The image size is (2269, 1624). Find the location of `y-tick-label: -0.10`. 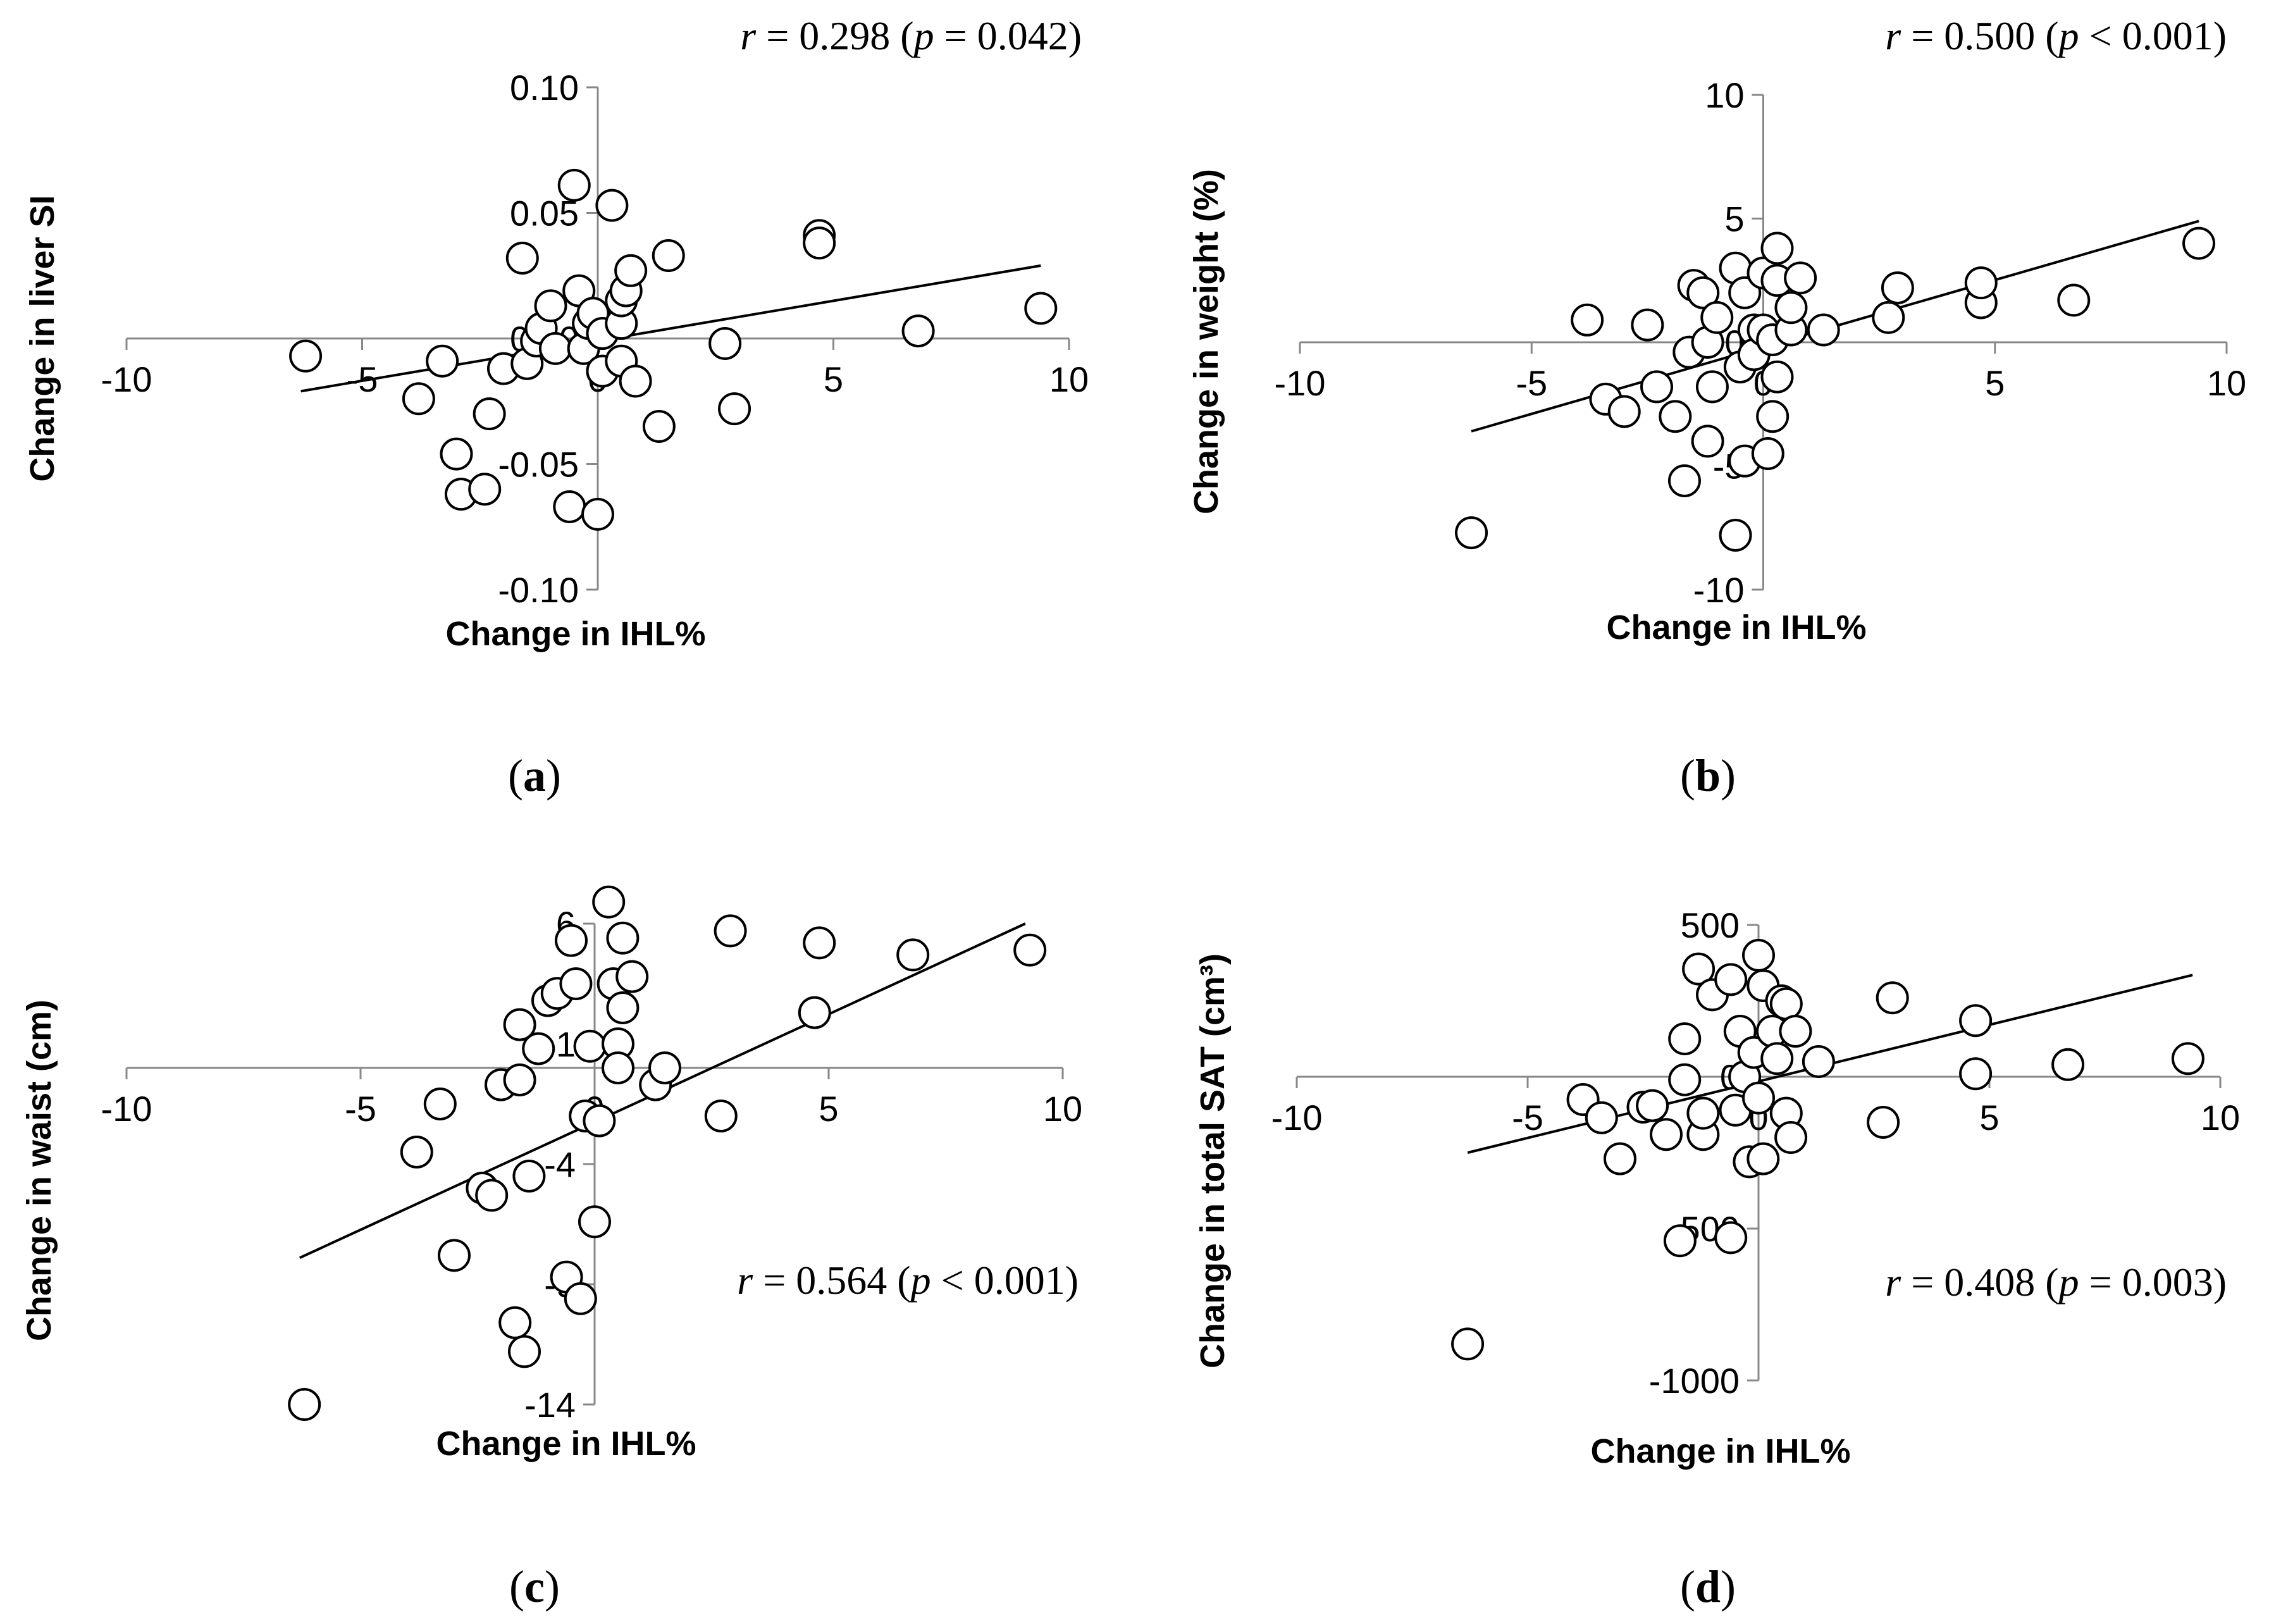

y-tick-label: -0.10 is located at coordinates (538, 590).